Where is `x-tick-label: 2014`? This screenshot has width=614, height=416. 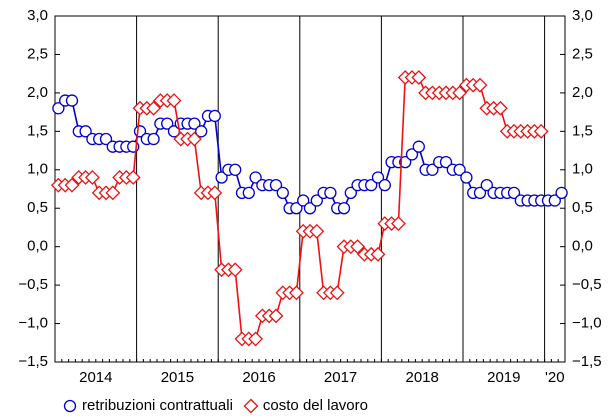 x-tick-label: 2014 is located at coordinates (95, 377).